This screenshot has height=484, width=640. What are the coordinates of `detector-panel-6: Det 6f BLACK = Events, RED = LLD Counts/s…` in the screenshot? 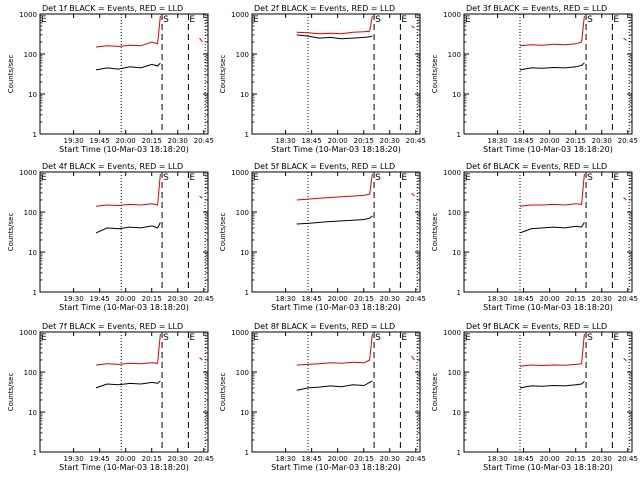 It's located at (534, 237).